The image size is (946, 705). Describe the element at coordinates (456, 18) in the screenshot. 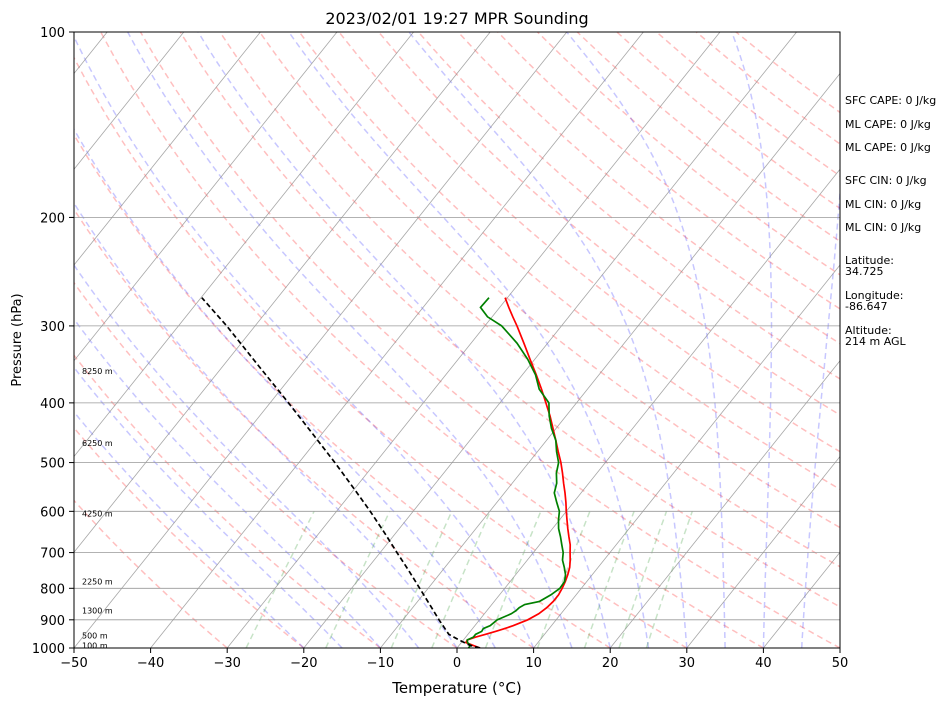

I see `chart-title: 2023/02/01 19:27 MPR Sounding` at that location.